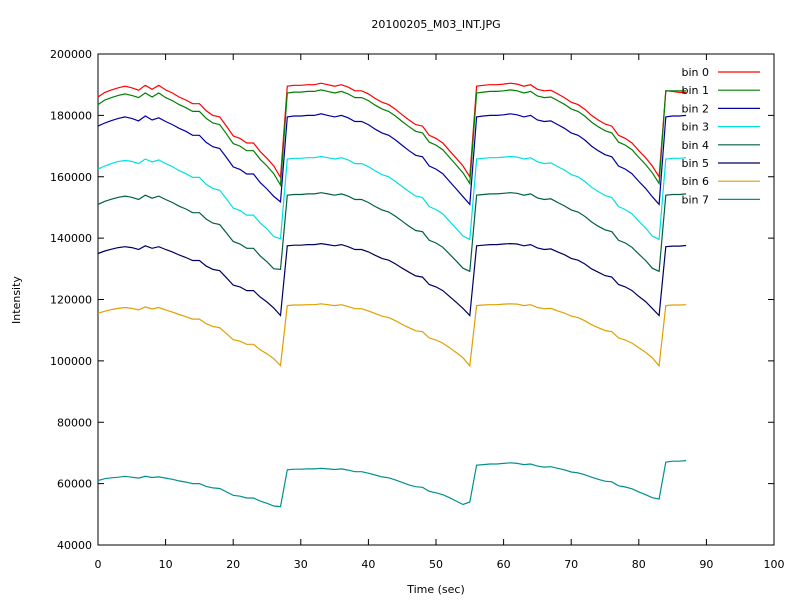 The height and width of the screenshot is (600, 800). I want to click on y-tick-label: 180000, so click(71, 115).